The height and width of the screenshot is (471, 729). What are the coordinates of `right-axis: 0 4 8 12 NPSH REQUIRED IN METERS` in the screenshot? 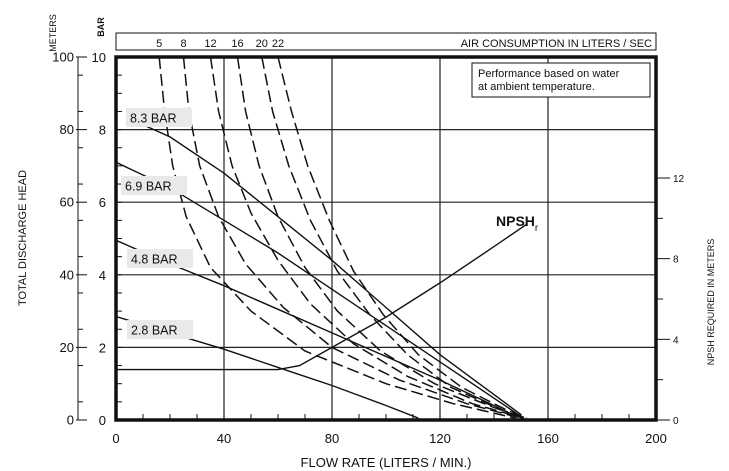 It's located at (686, 300).